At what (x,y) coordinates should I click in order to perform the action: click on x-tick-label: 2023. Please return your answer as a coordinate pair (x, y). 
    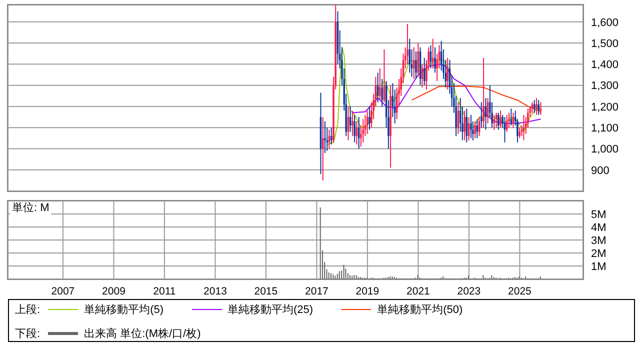
    Looking at the image, I should click on (469, 291).